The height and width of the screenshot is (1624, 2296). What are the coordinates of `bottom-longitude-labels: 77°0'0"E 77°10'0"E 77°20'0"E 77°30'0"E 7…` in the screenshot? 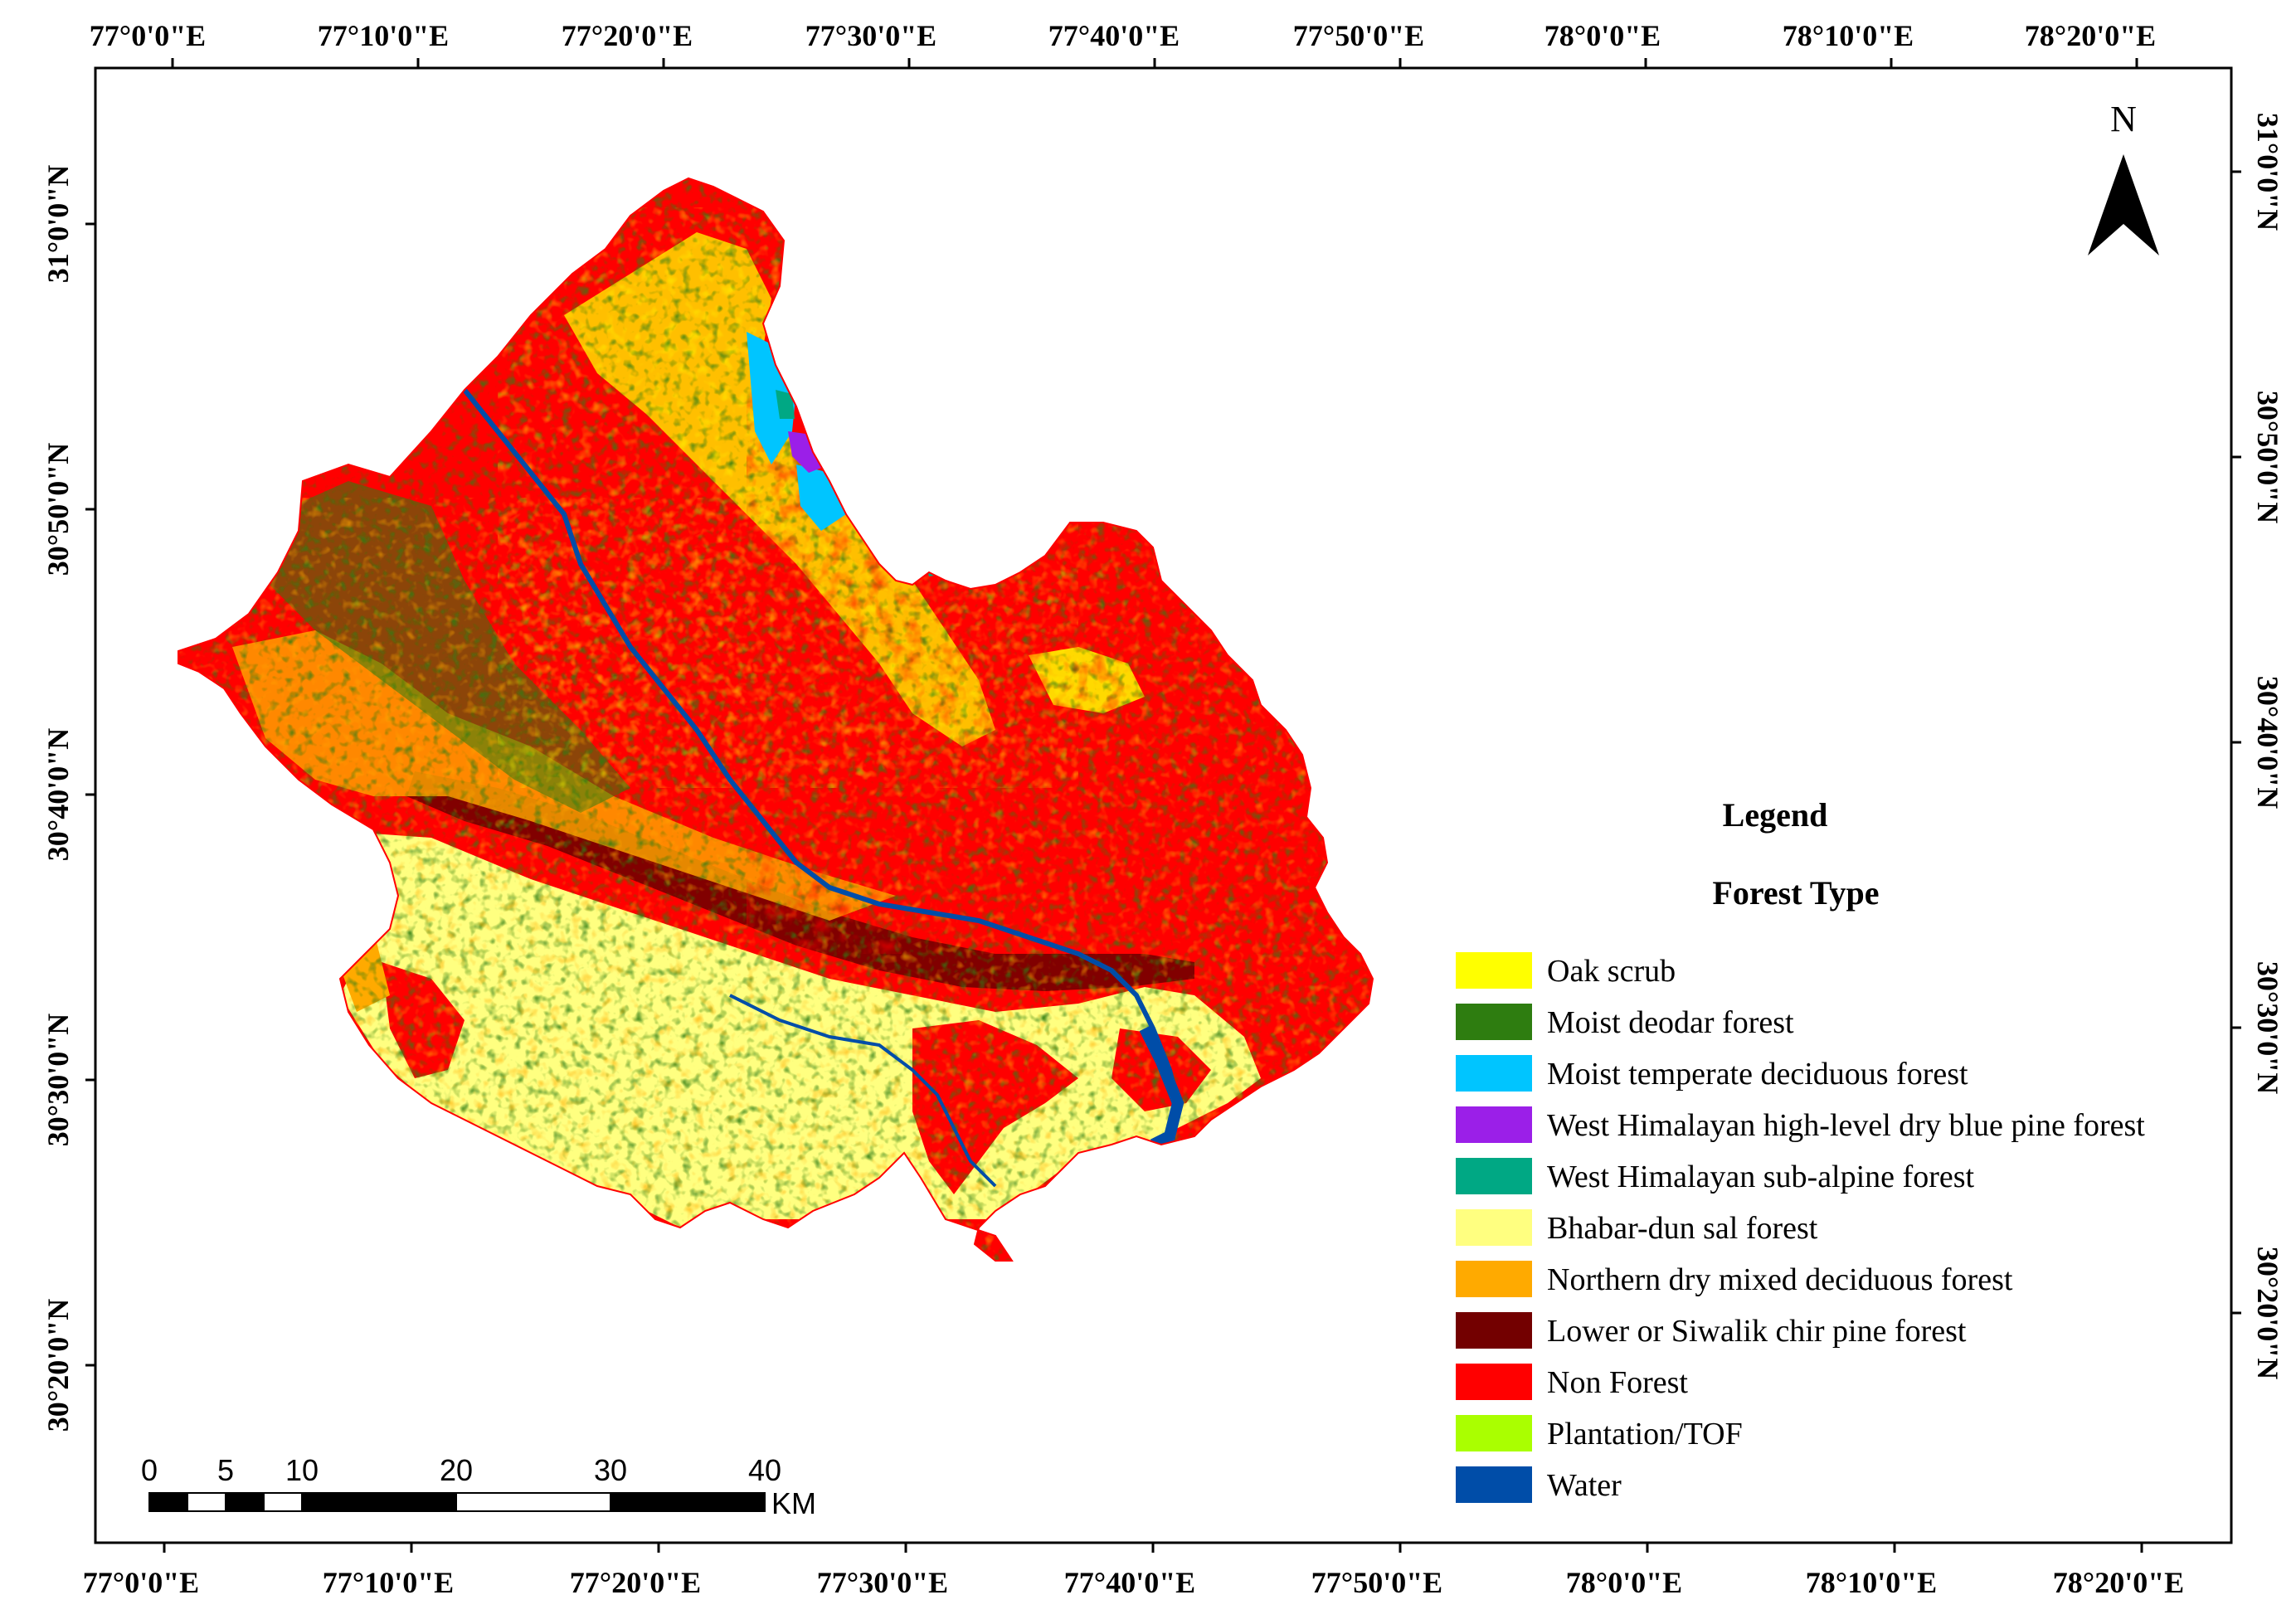 It's located at (1133, 1582).